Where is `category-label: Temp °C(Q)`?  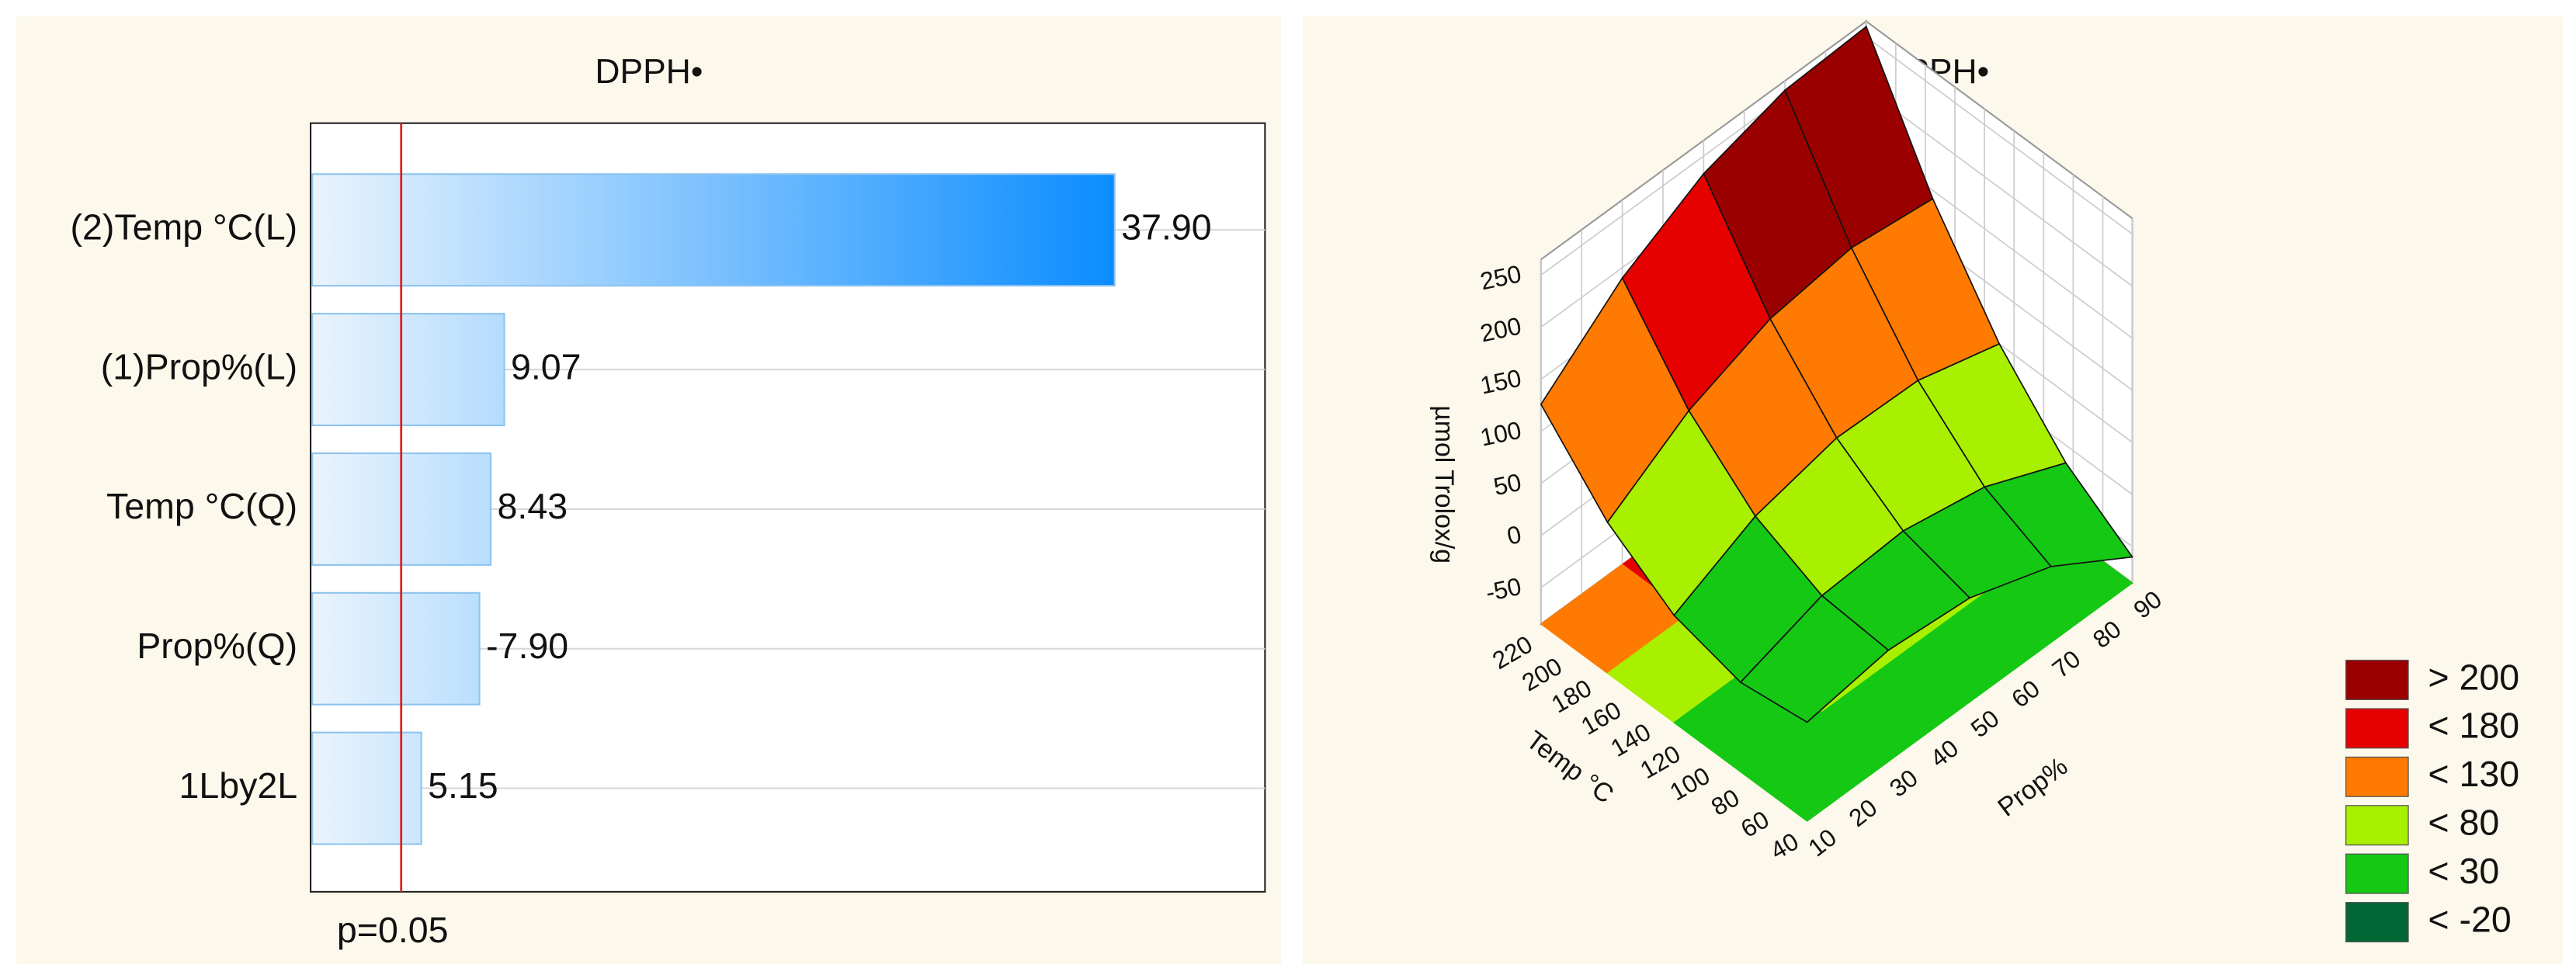 category-label: Temp °C(Q) is located at coordinates (201, 506).